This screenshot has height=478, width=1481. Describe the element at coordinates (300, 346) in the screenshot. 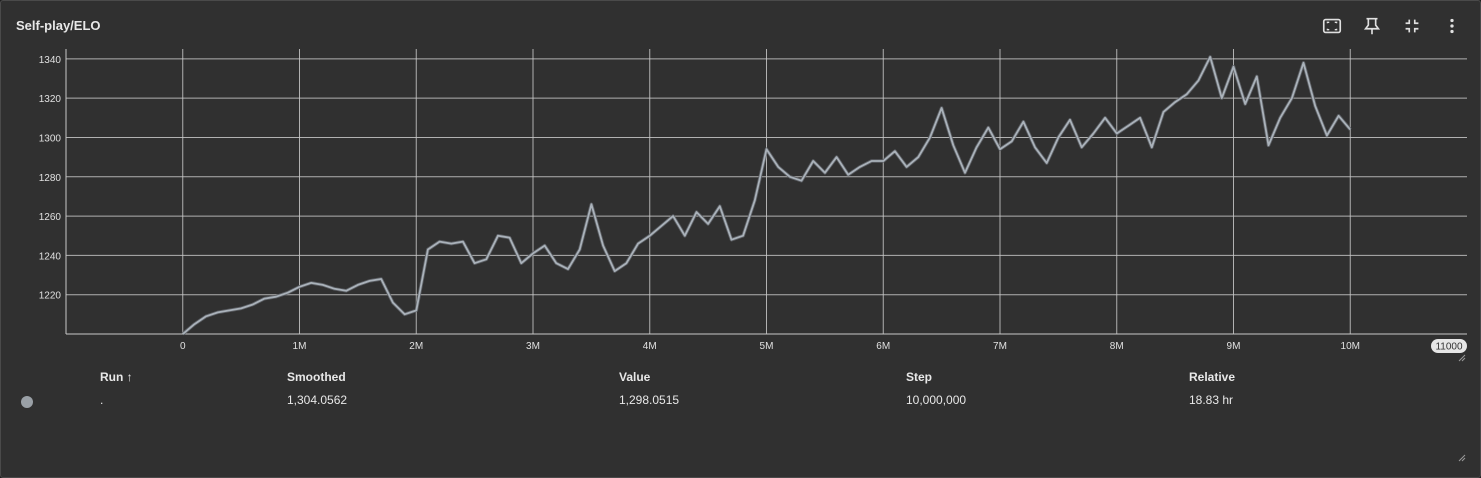

I see `x-tick-label: 1M` at that location.